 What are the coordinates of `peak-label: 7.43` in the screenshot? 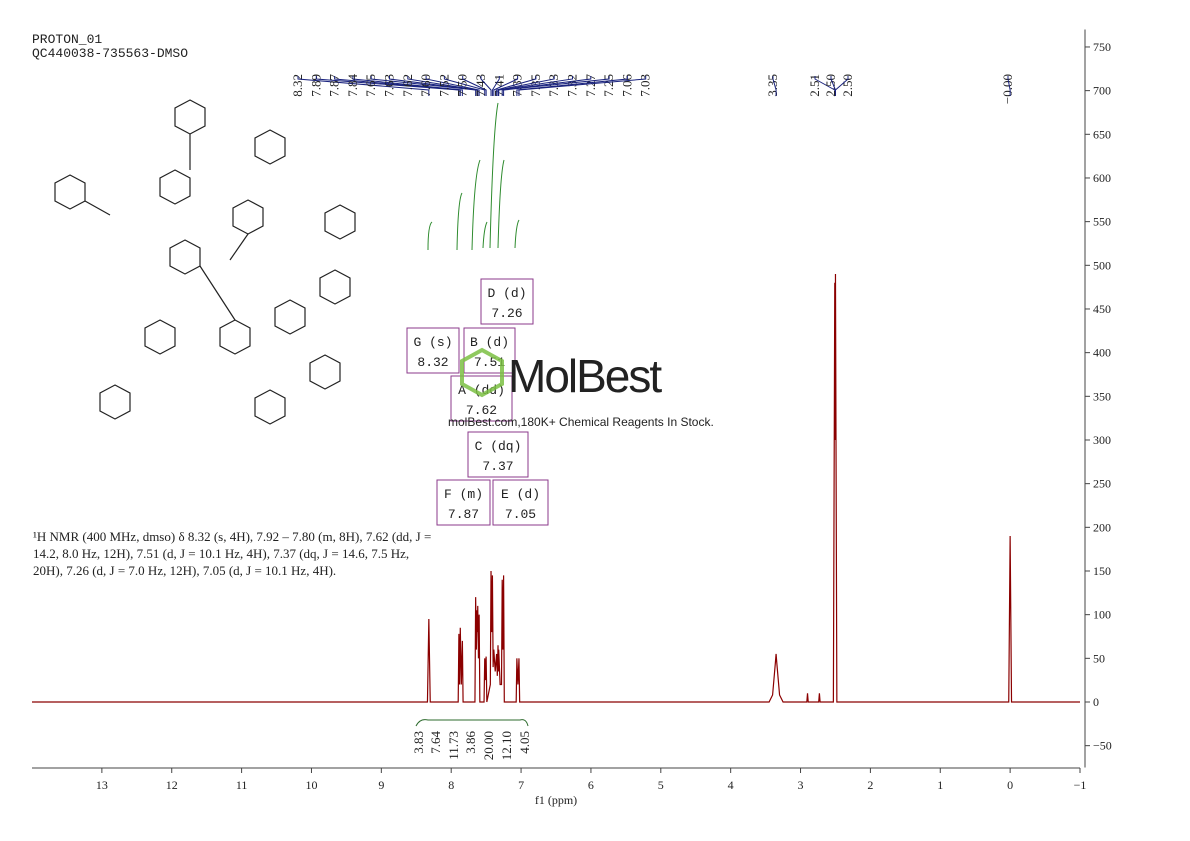 It's located at (480, 85).